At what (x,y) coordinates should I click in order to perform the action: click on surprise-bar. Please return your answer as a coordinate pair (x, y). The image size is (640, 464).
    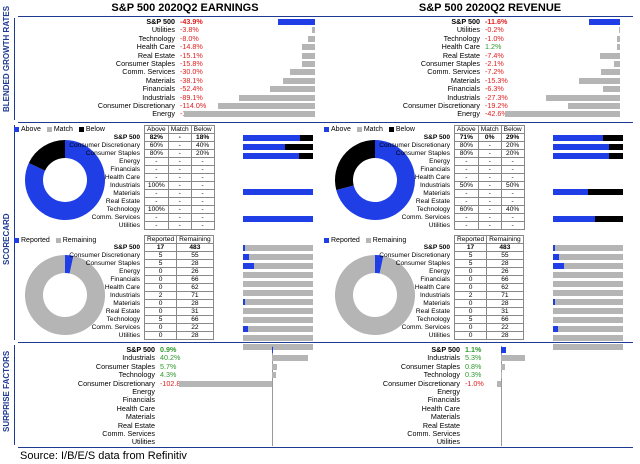
    Looking at the image, I should click on (272, 350).